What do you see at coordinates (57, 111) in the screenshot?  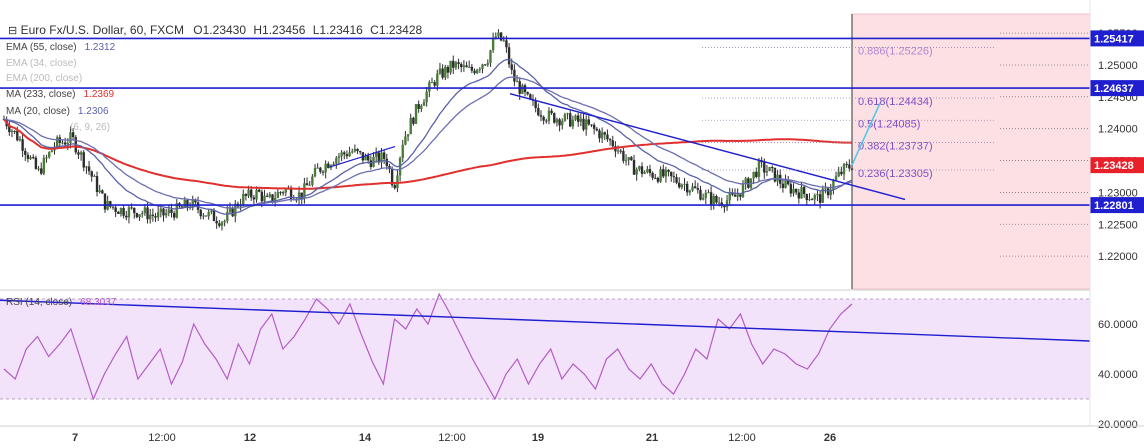 I see `indicator-ma20: MA (20, close) 1.2306` at bounding box center [57, 111].